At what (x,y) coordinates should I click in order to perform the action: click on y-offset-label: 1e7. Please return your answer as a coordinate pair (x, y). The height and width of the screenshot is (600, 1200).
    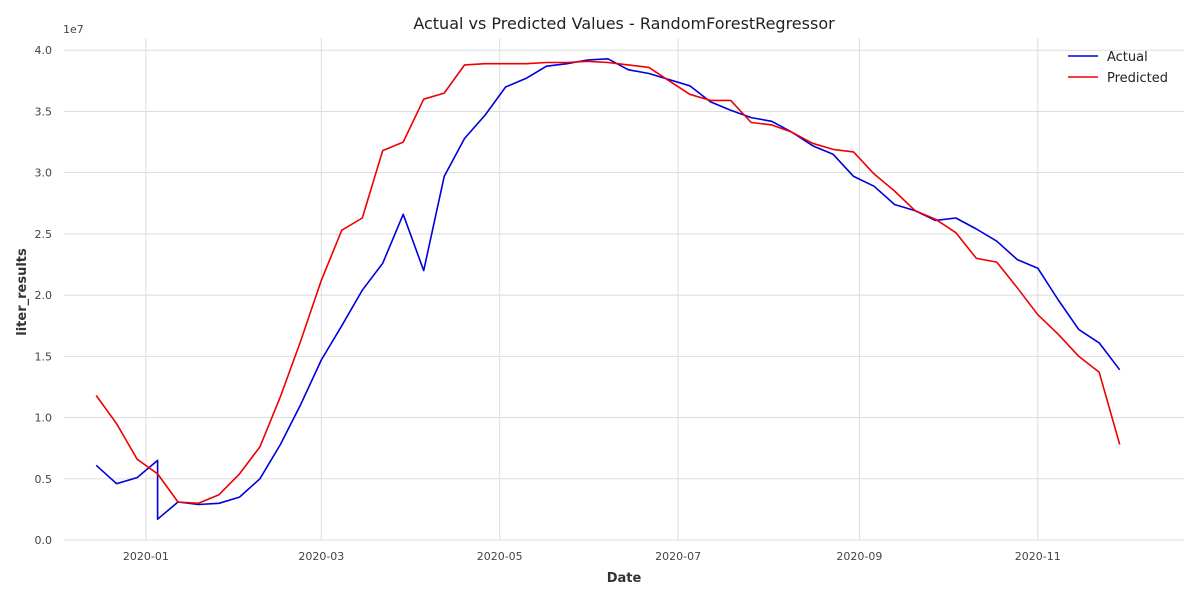
    Looking at the image, I should click on (73, 29).